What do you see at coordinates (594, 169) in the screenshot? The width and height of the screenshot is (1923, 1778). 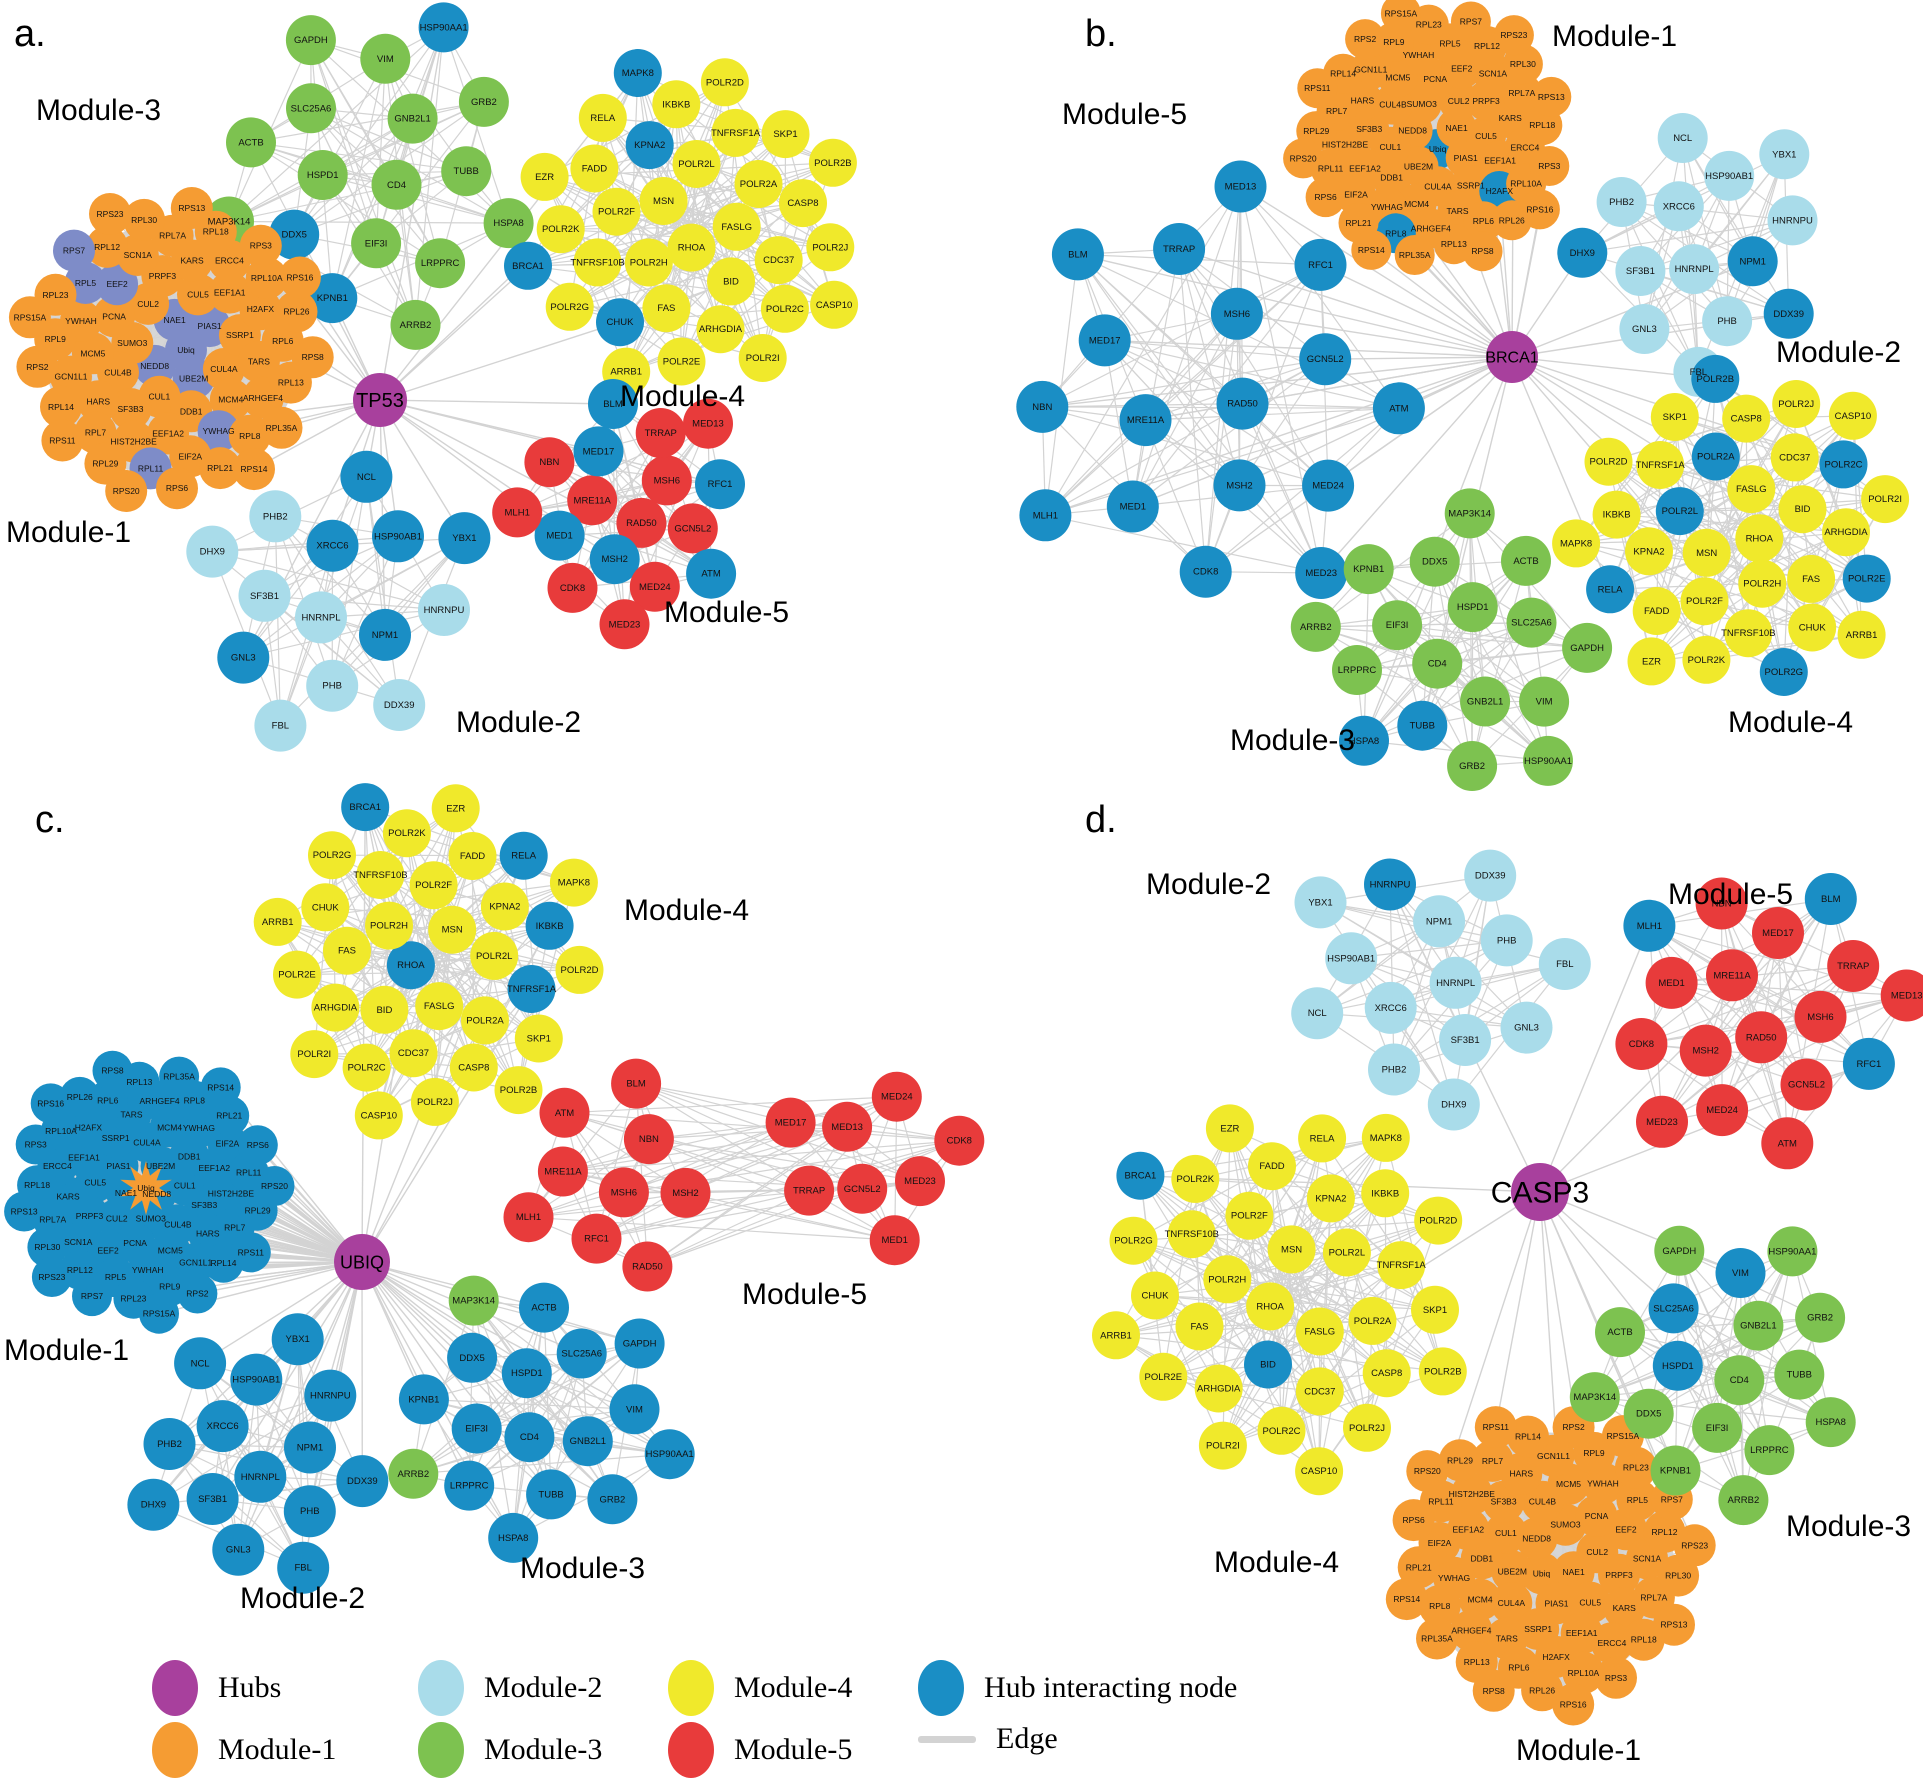 I see `node-label: FADD` at bounding box center [594, 169].